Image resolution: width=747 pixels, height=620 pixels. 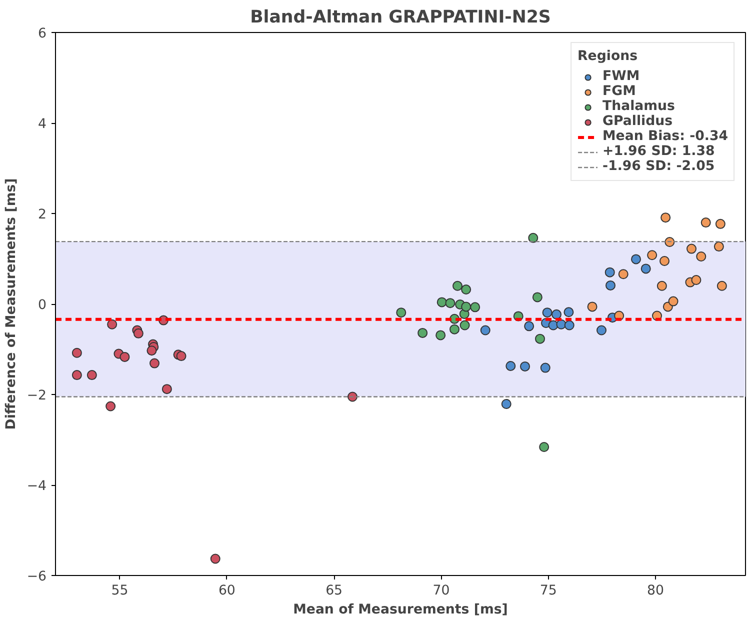 I want to click on legend-label: Mean Bias: -0.34, so click(x=665, y=136).